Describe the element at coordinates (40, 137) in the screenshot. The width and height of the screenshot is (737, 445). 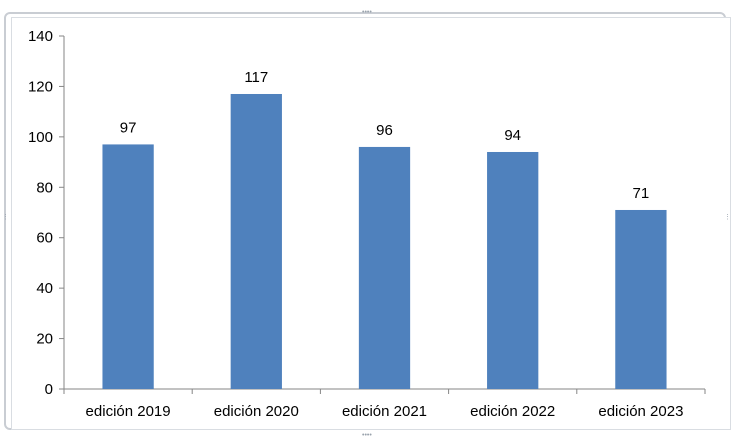
I see `y-tick-label: 100` at that location.